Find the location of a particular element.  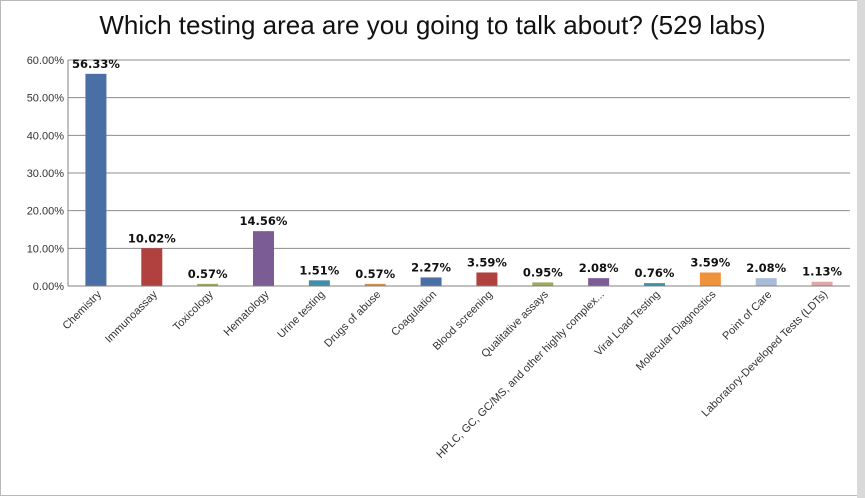

x-category-label: Urine testing is located at coordinates (301, 315).